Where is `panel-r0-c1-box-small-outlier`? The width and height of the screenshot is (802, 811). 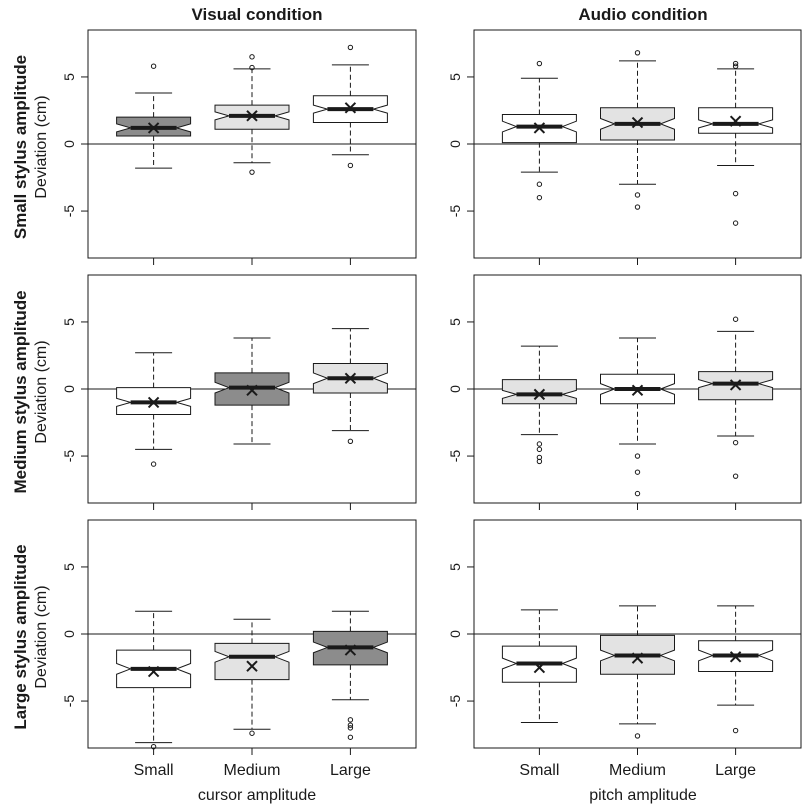 panel-r0-c1-box-small-outlier is located at coordinates (539, 197).